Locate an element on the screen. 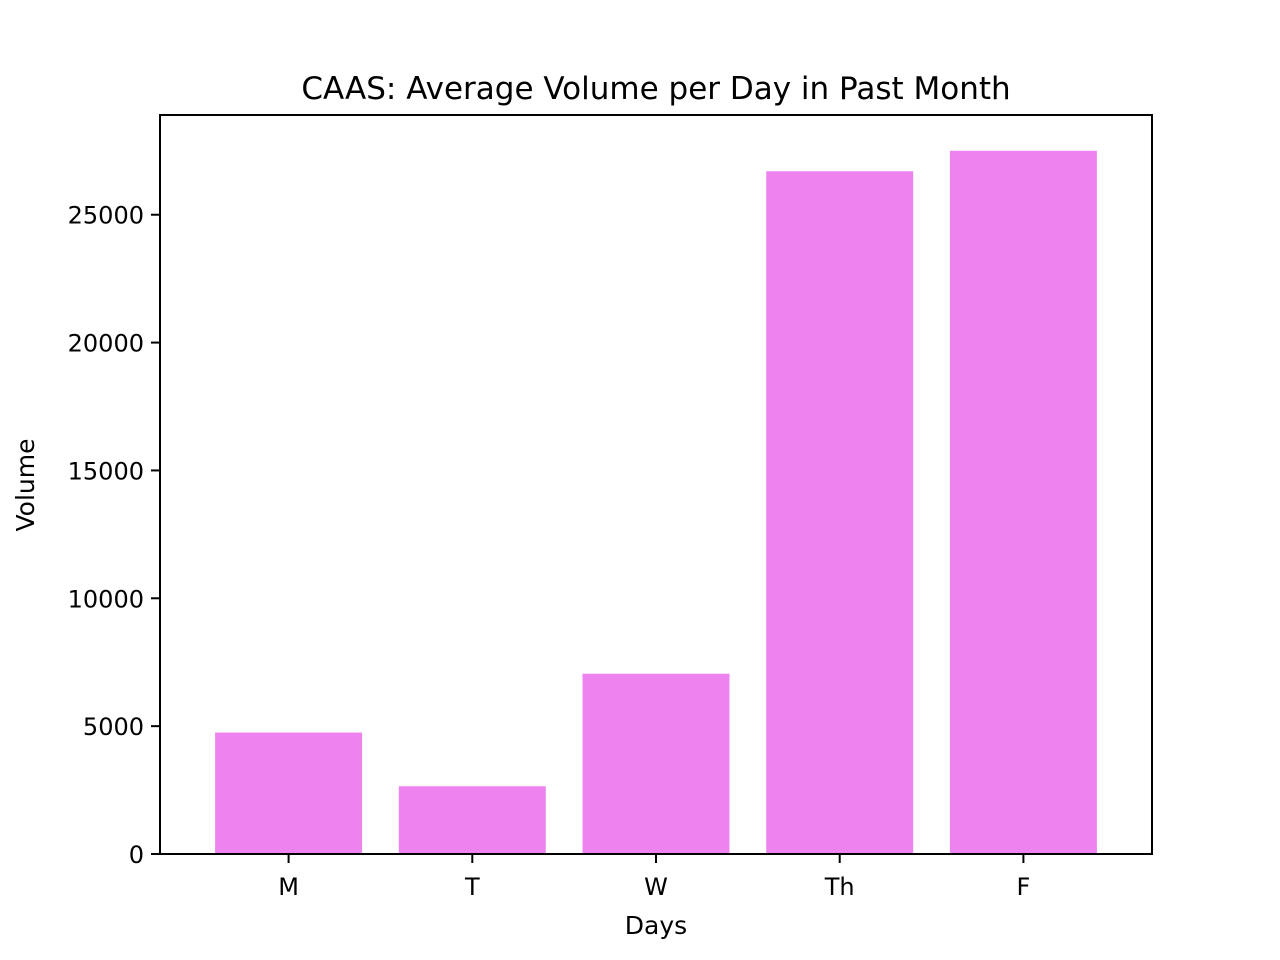 This screenshot has height=960, width=1280. x-tick-label: M is located at coordinates (288, 887).